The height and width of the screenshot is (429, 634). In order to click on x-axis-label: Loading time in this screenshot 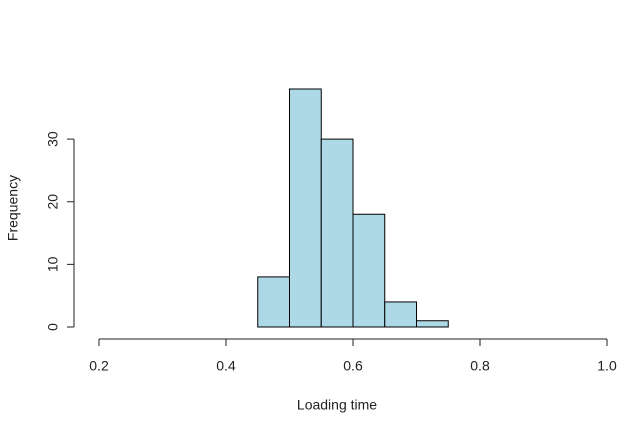, I will do `click(337, 405)`.